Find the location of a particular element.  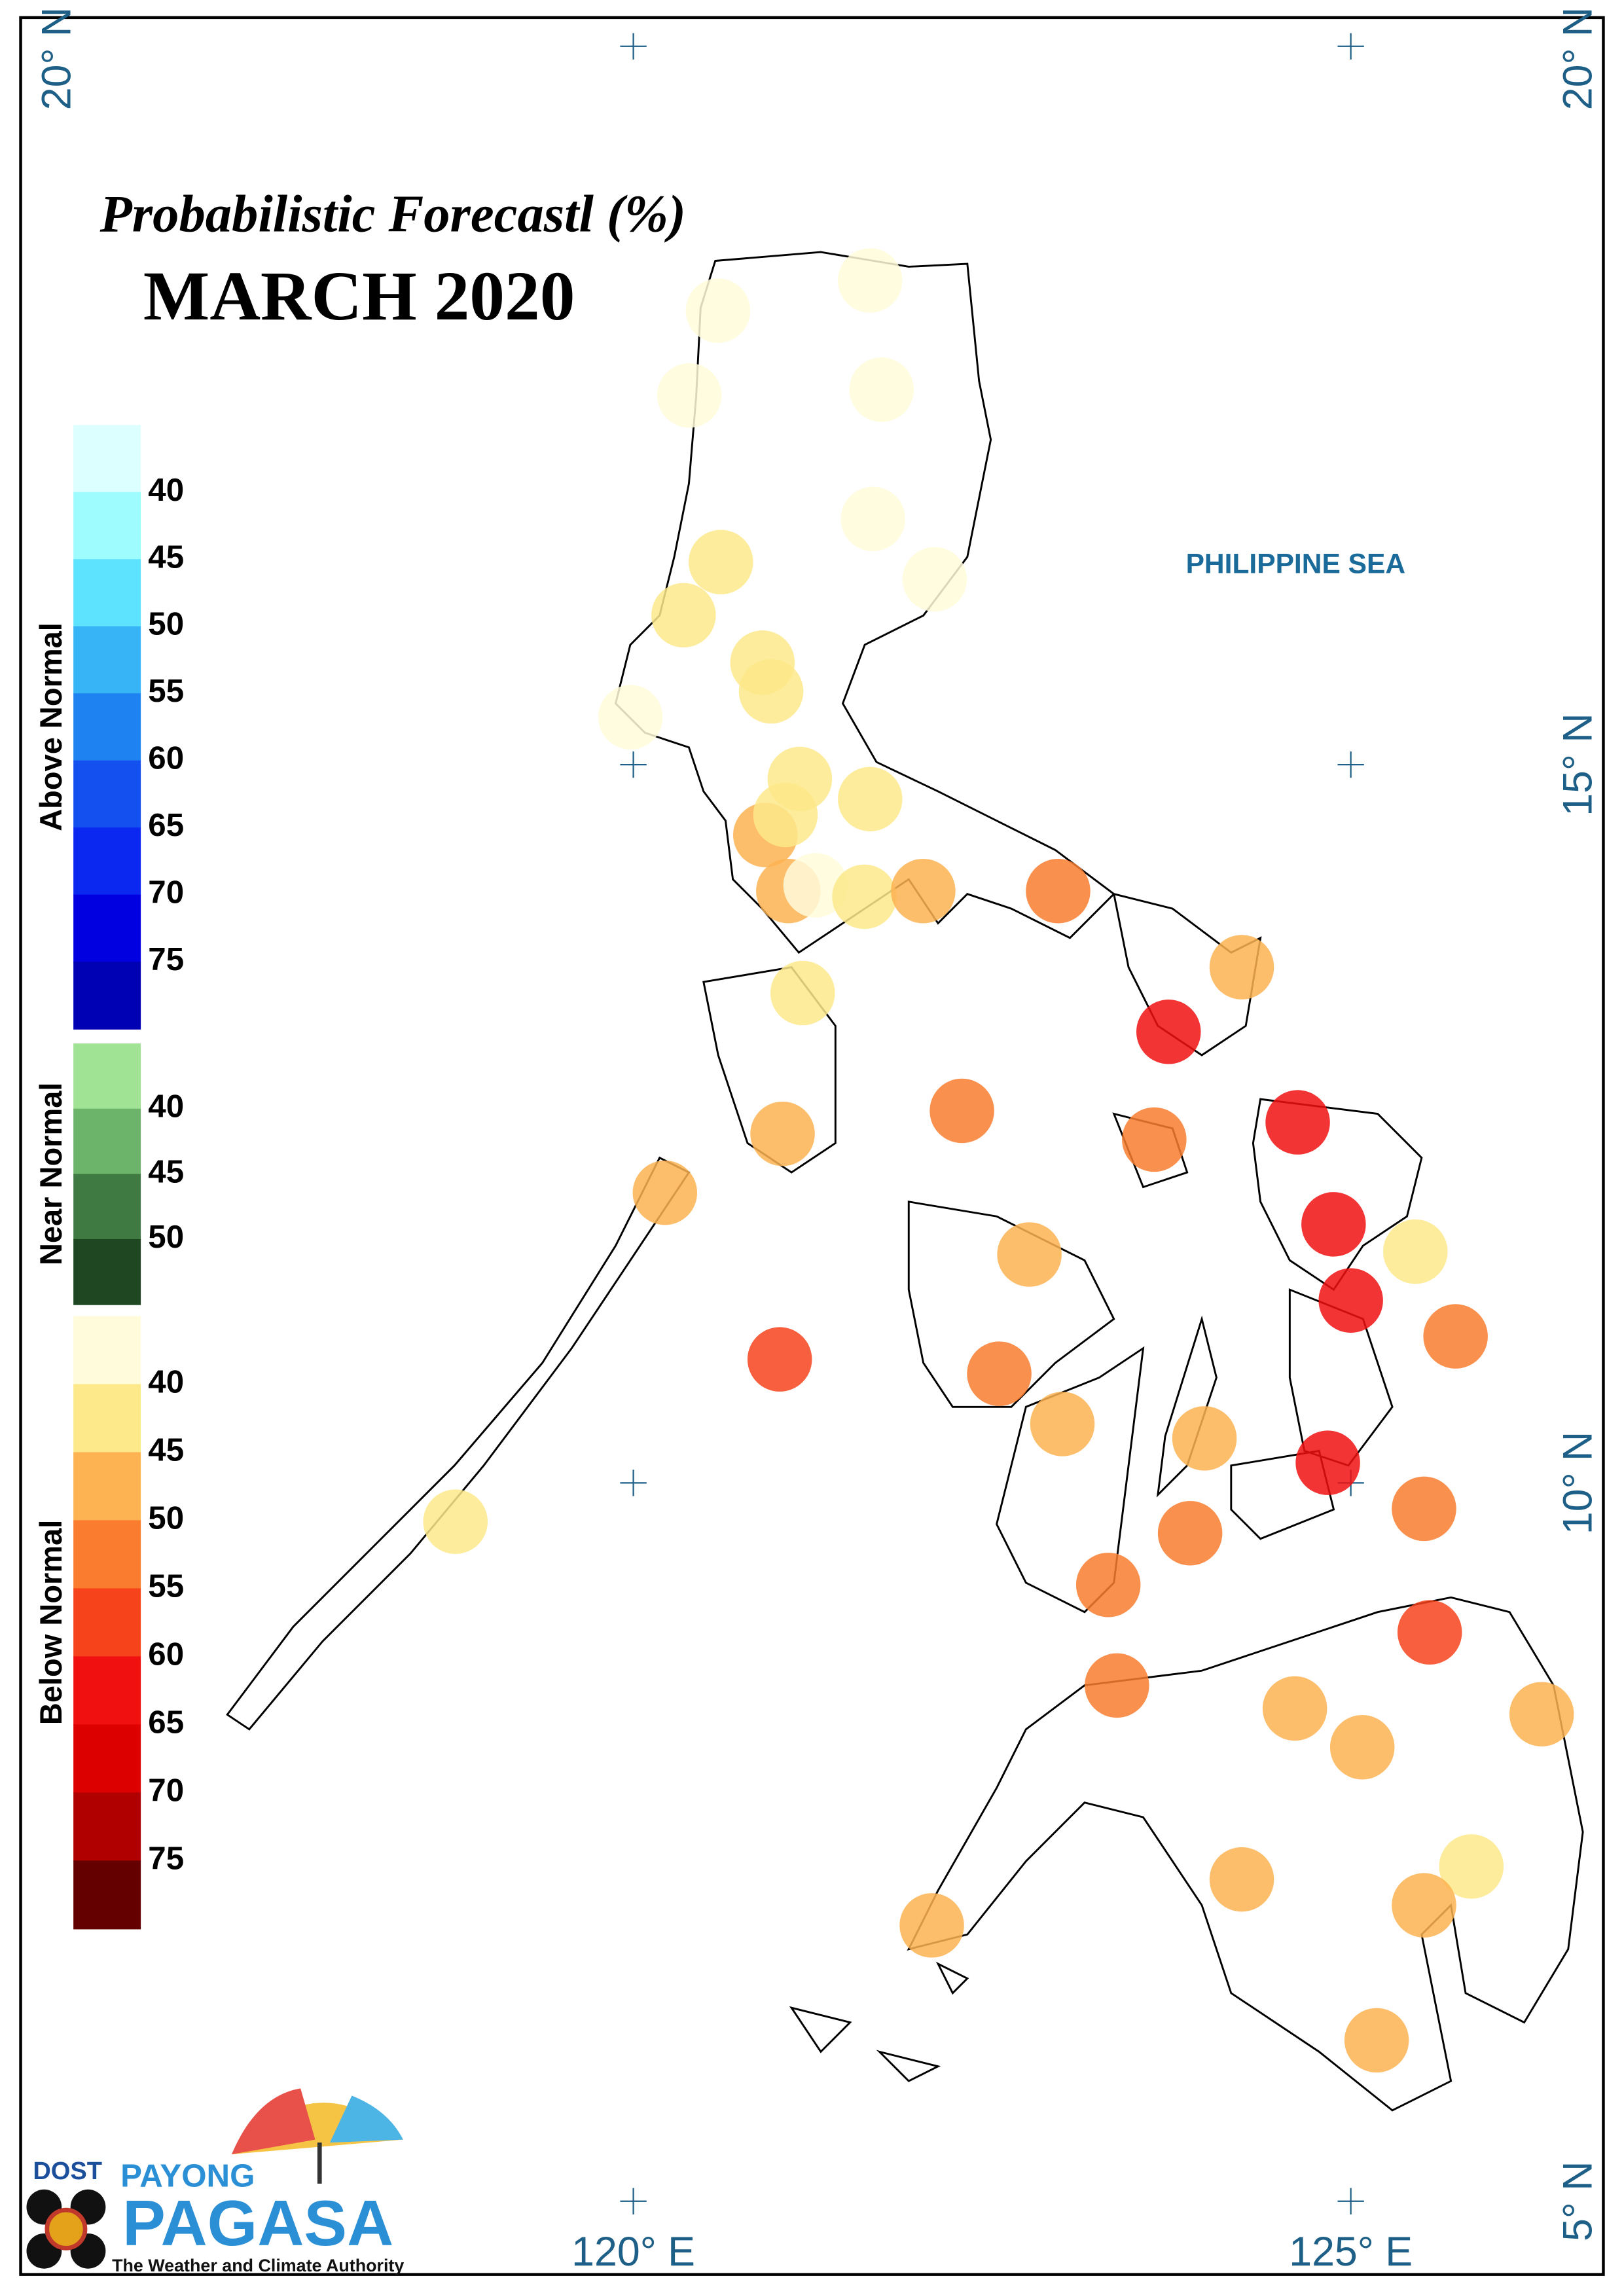

umbrella is located at coordinates (273, 2122).